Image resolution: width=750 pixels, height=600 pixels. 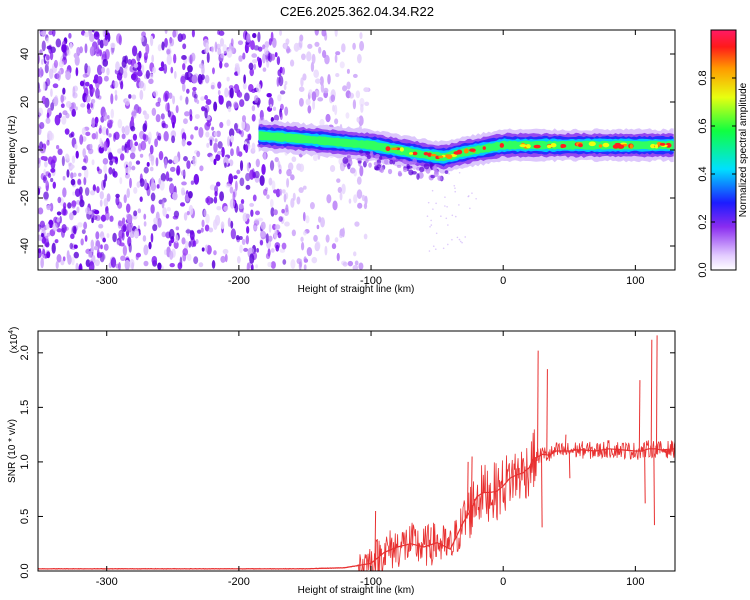 What do you see at coordinates (662, 144) in the screenshot?
I see `ridge-hotspot` at bounding box center [662, 144].